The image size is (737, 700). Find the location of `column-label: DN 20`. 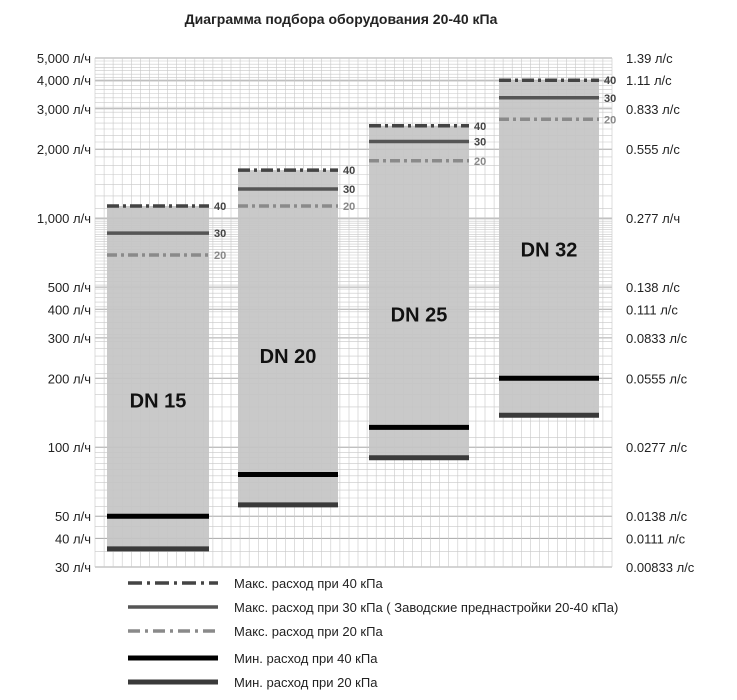

column-label: DN 20 is located at coordinates (288, 357).